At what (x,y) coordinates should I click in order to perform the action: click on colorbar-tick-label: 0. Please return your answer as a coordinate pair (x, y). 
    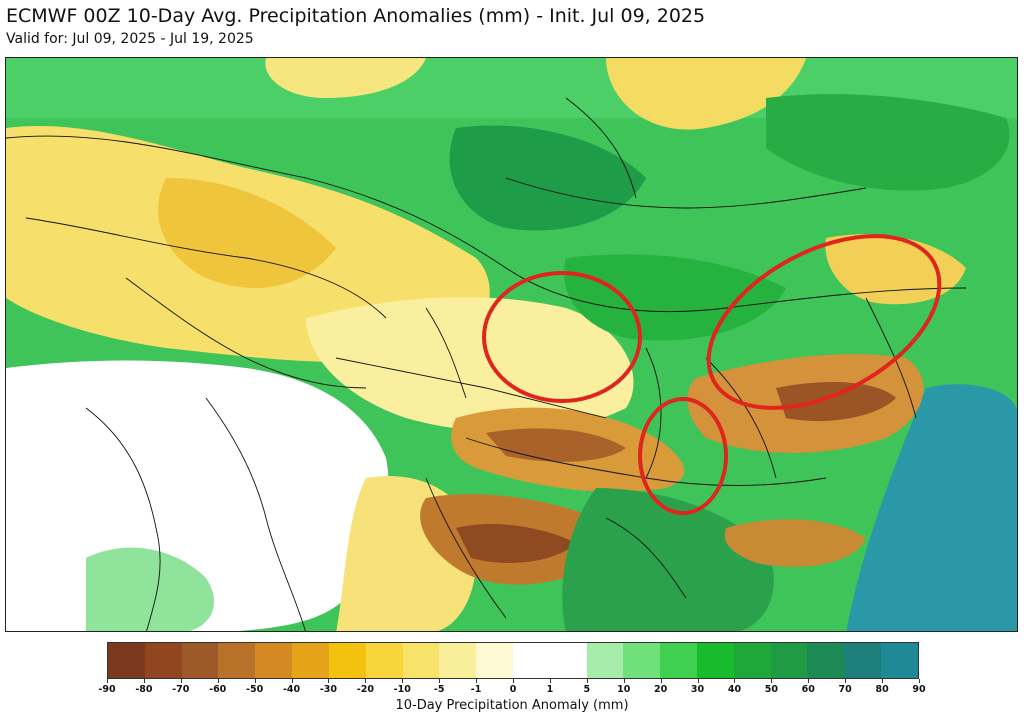
    Looking at the image, I should click on (513, 689).